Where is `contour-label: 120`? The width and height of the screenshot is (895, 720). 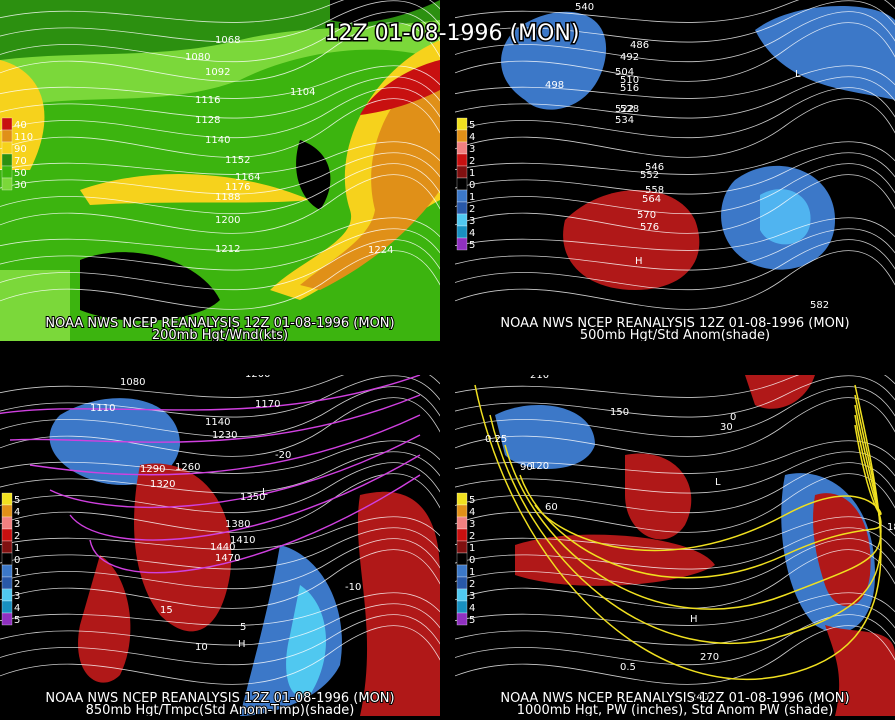 contour-label: 120 is located at coordinates (539, 466).